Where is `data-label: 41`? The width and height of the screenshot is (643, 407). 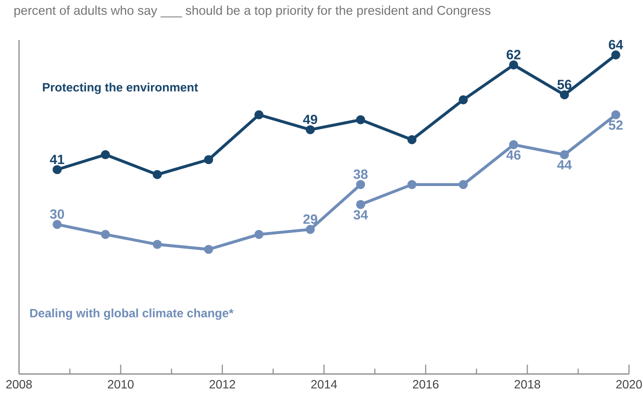
data-label: 41 is located at coordinates (57, 159).